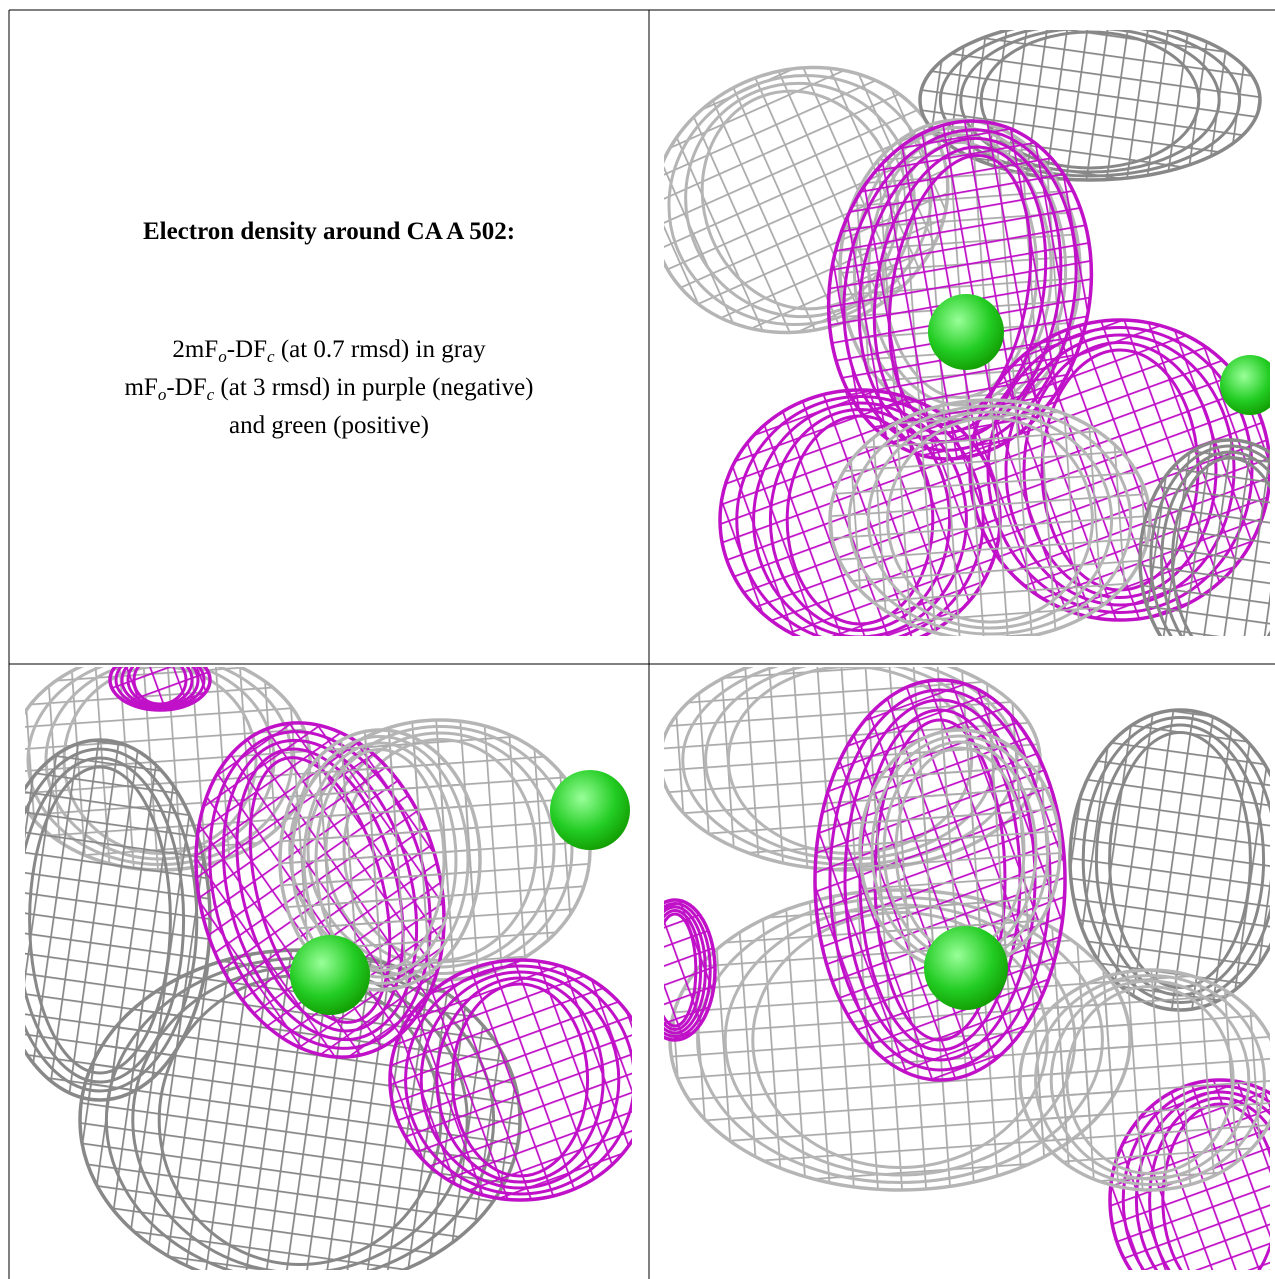 The width and height of the screenshot is (1275, 1279). I want to click on caption-line: mFo-DFc (at 3 rmsd) in purple (negative), so click(329, 388).